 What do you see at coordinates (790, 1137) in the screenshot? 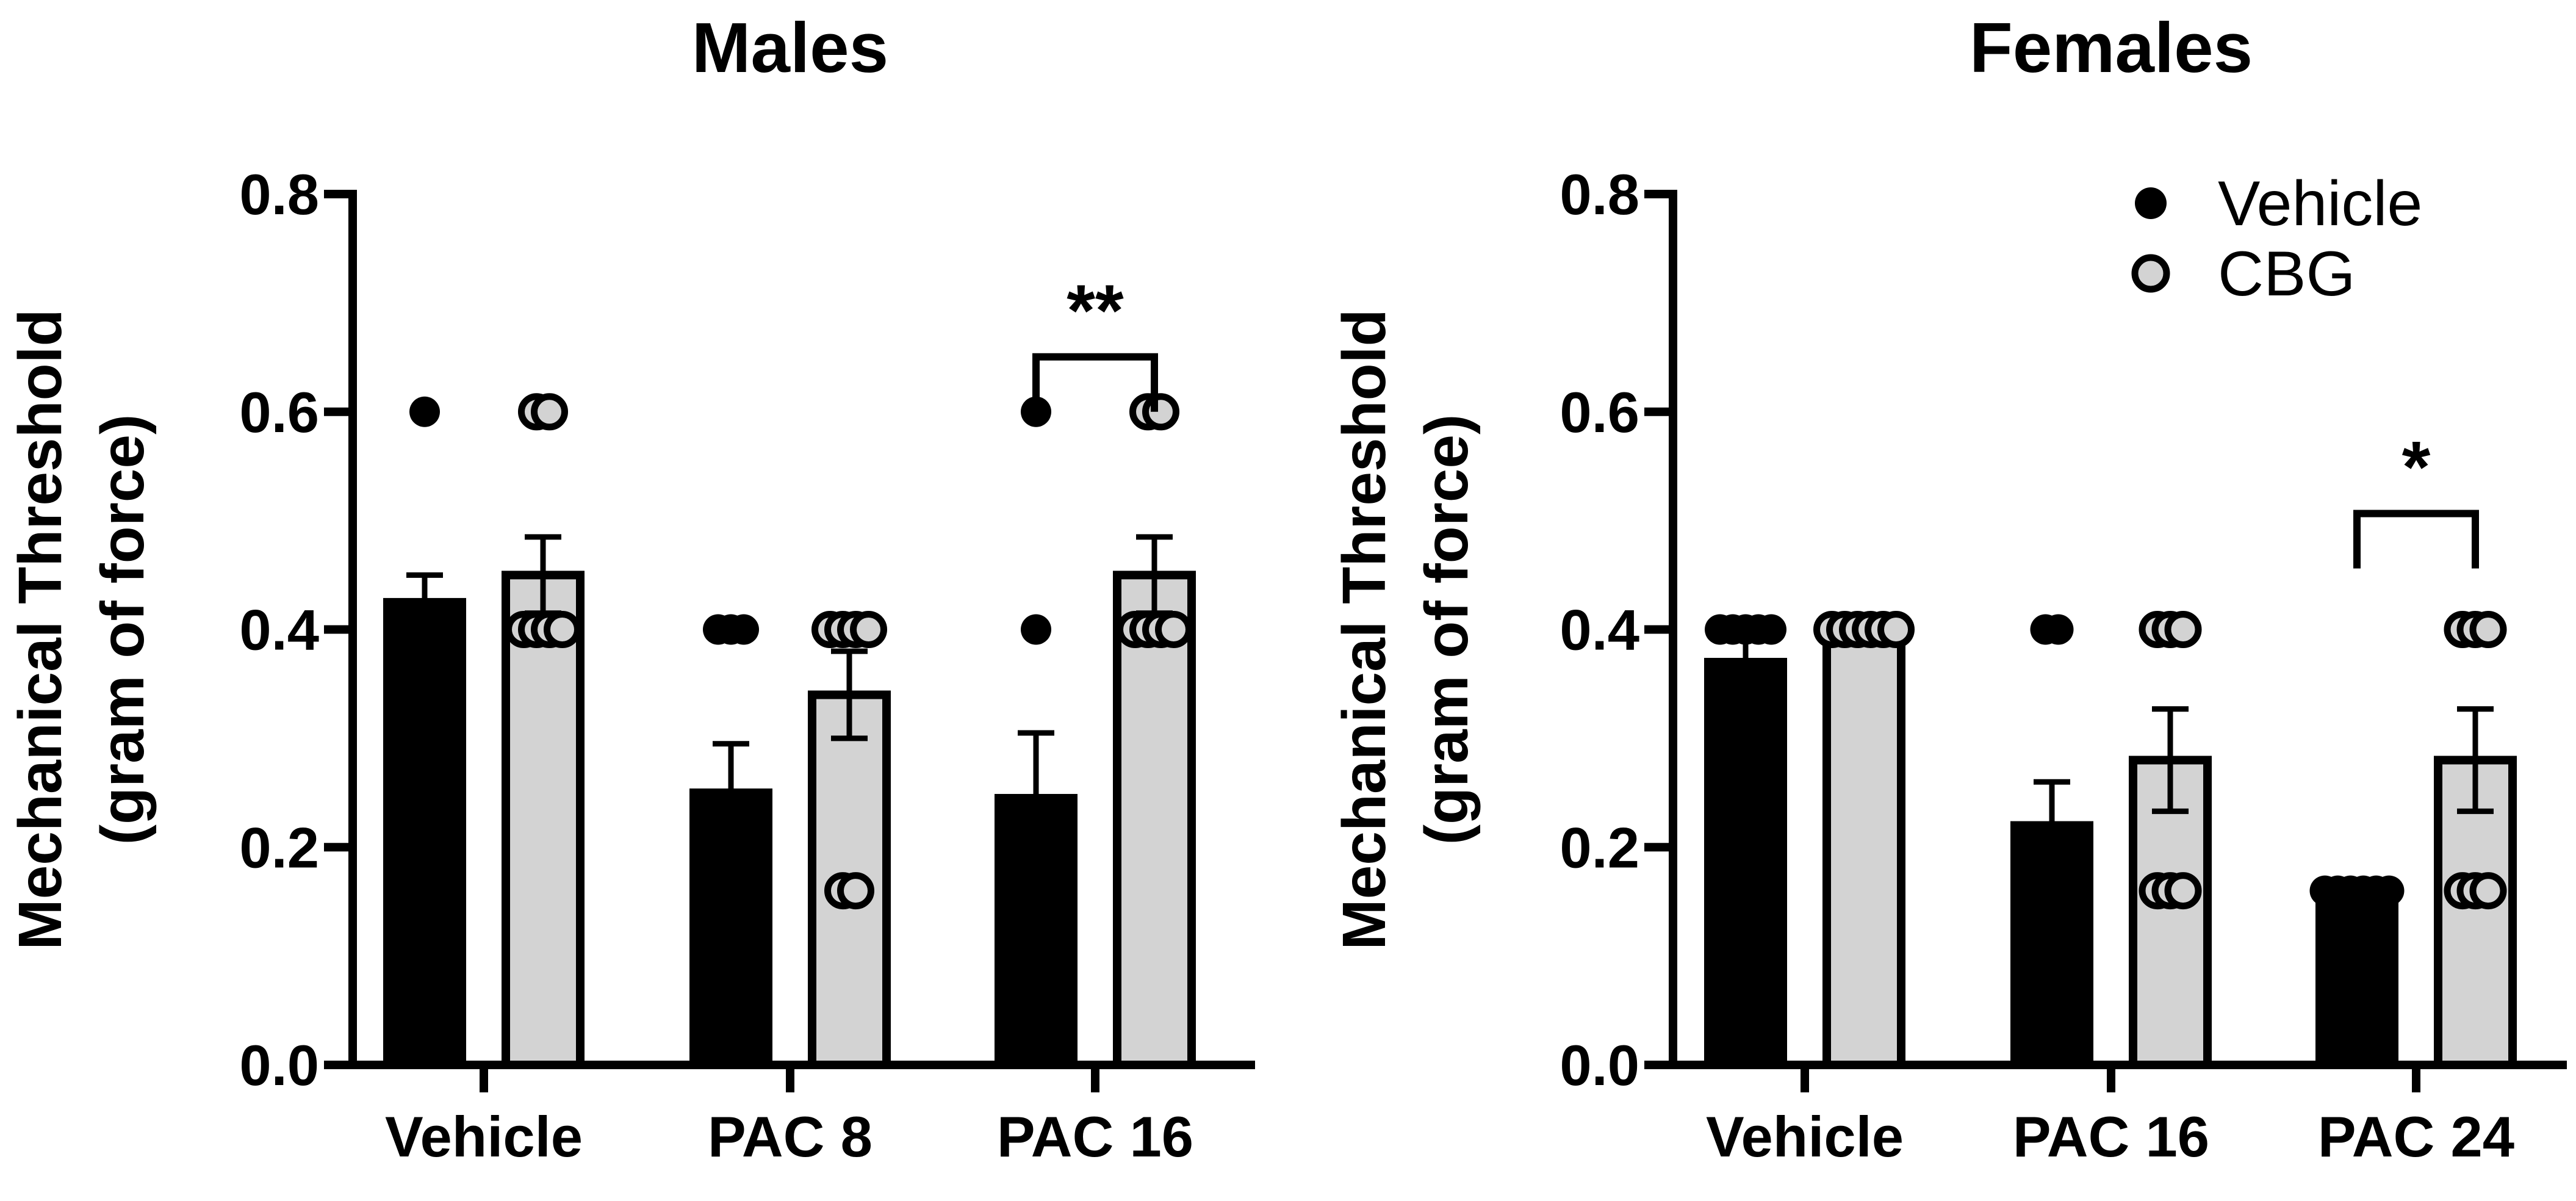
I see `x-tick-label: PAC 8` at bounding box center [790, 1137].